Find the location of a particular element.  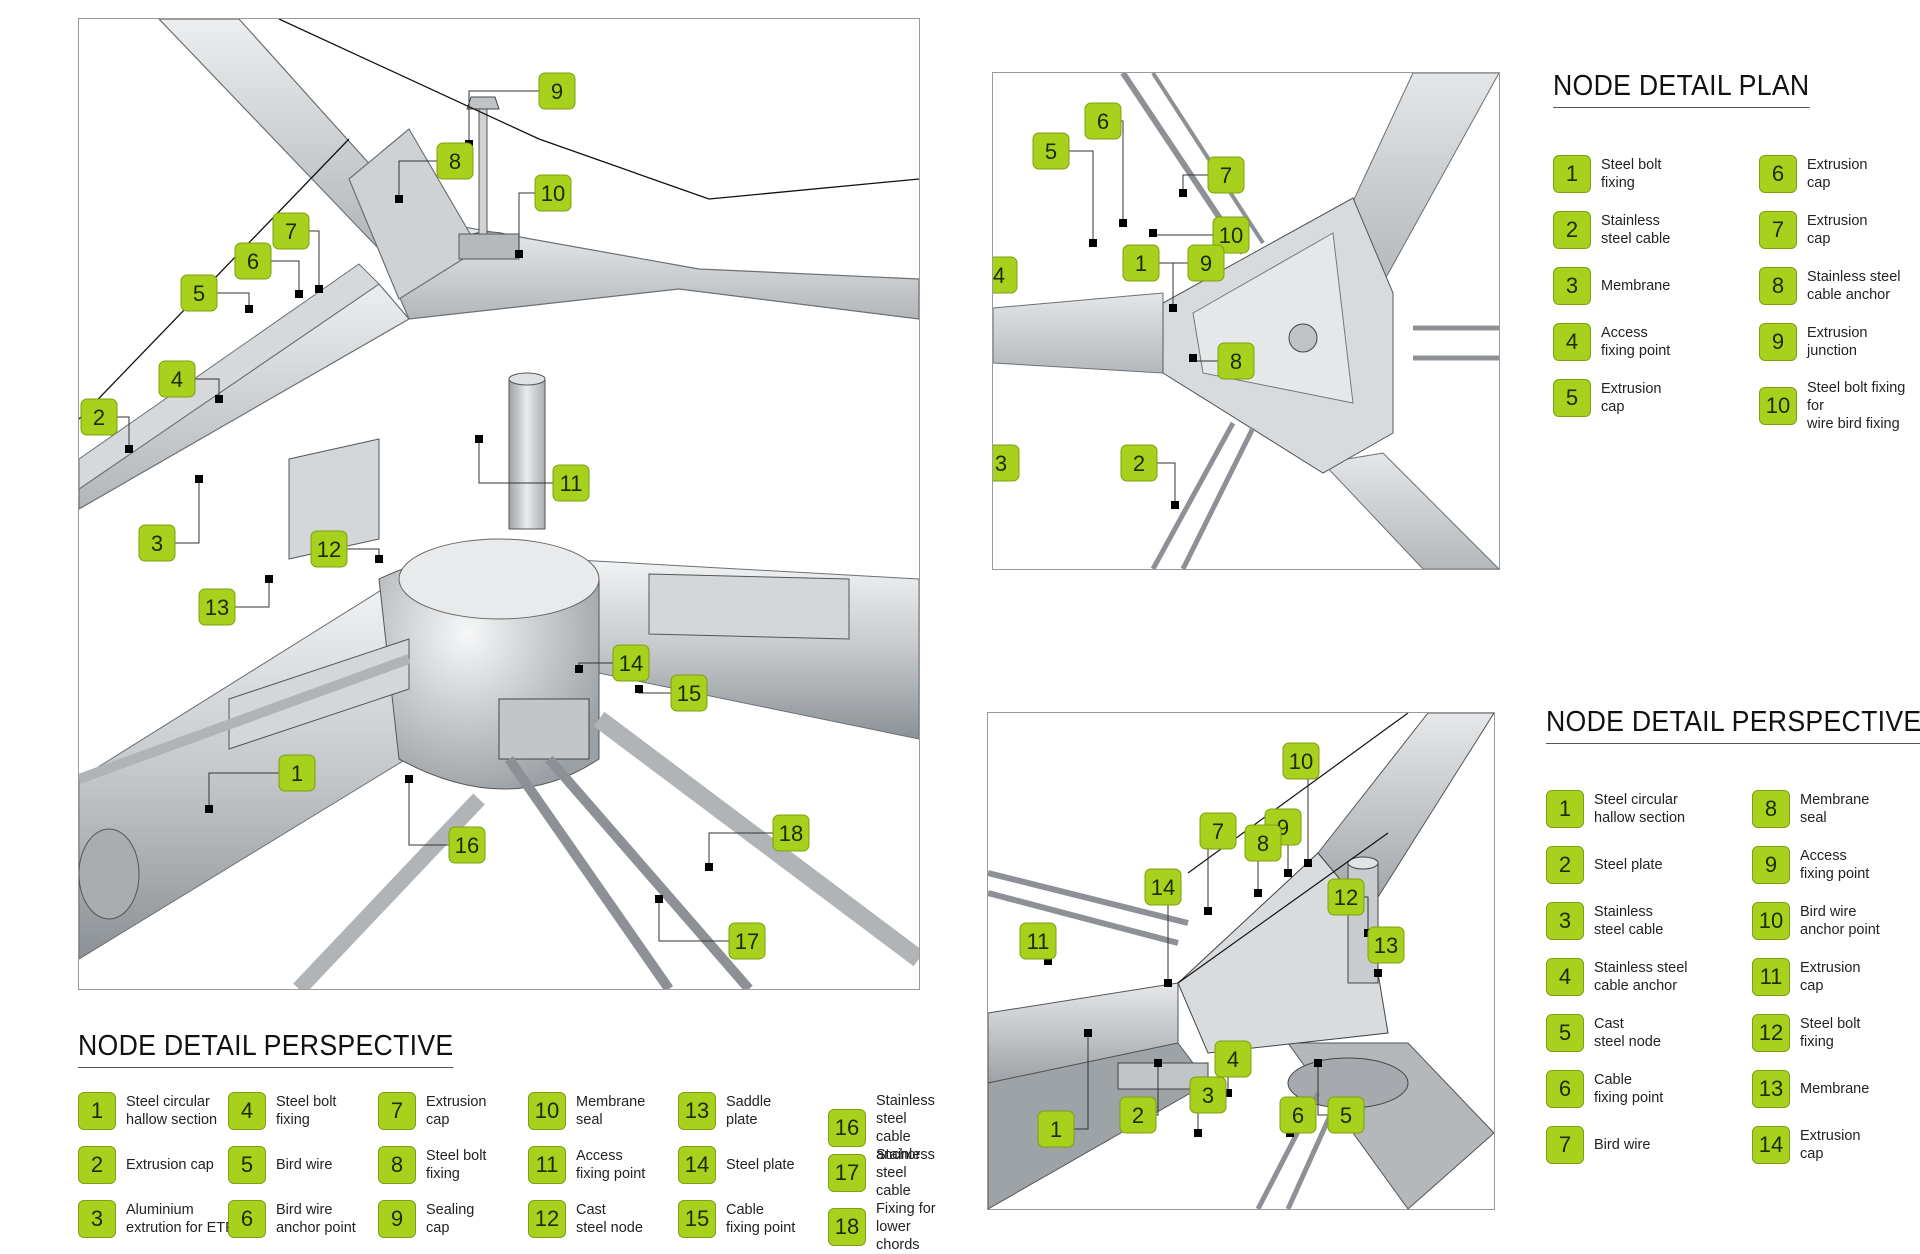

legend-number-badge: 6 is located at coordinates (1778, 174).